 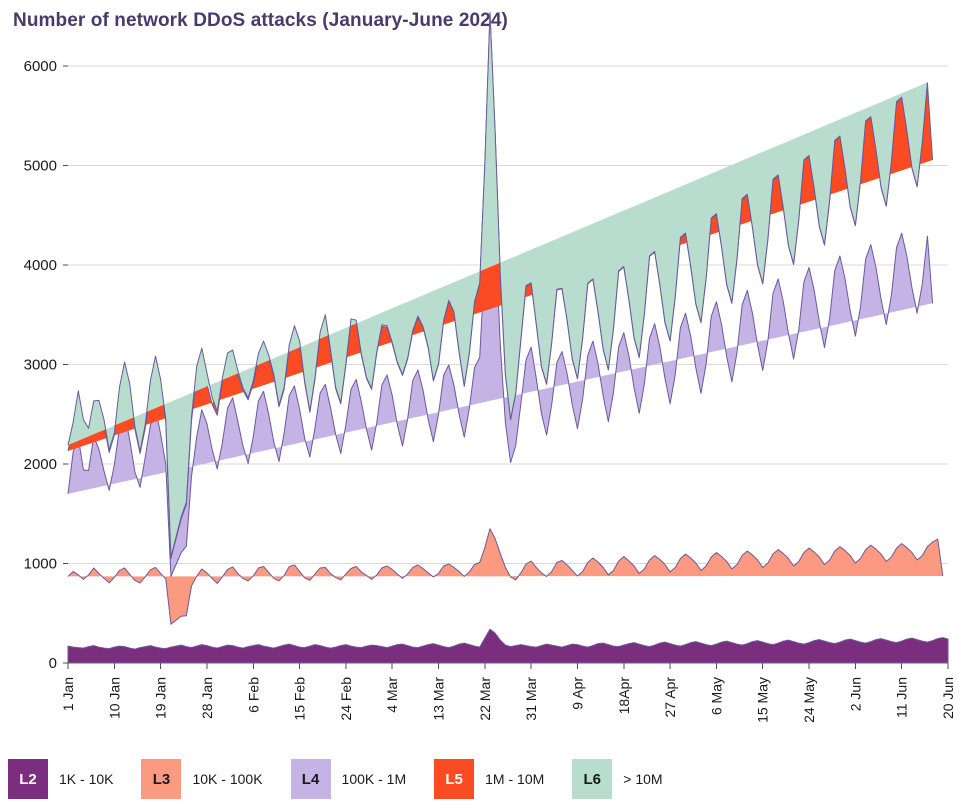 What do you see at coordinates (855, 694) in the screenshot?
I see `x-tick-label: 2 Jun` at bounding box center [855, 694].